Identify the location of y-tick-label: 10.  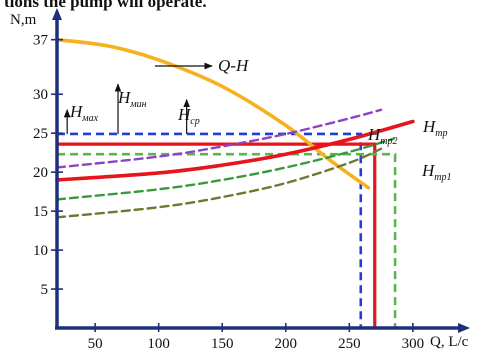
(40, 251).